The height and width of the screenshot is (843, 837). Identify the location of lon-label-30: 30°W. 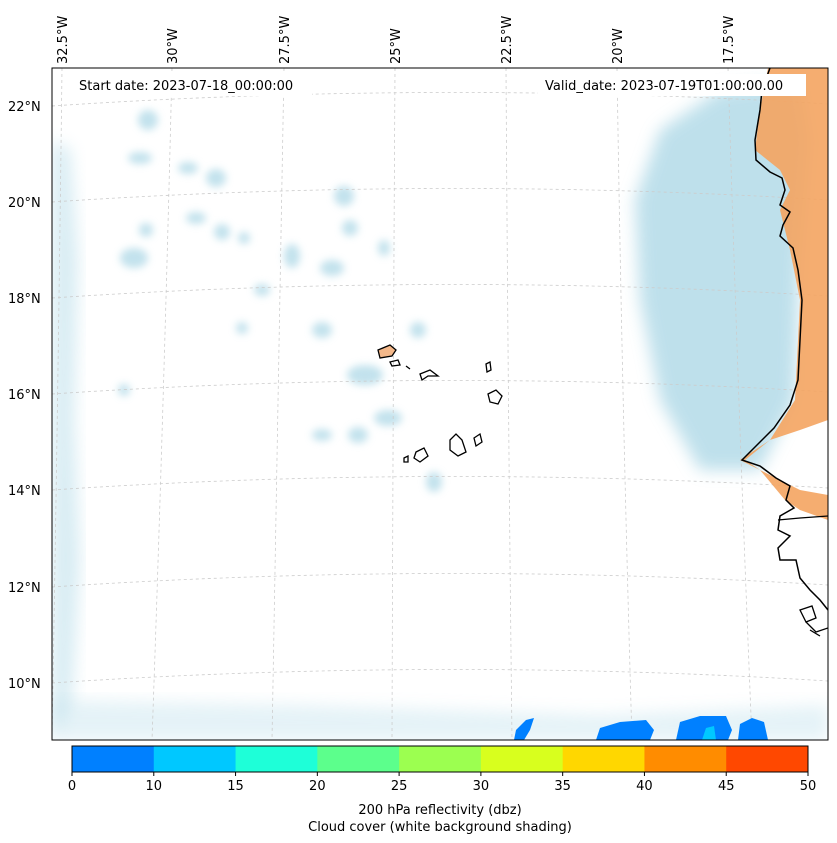
(173, 46).